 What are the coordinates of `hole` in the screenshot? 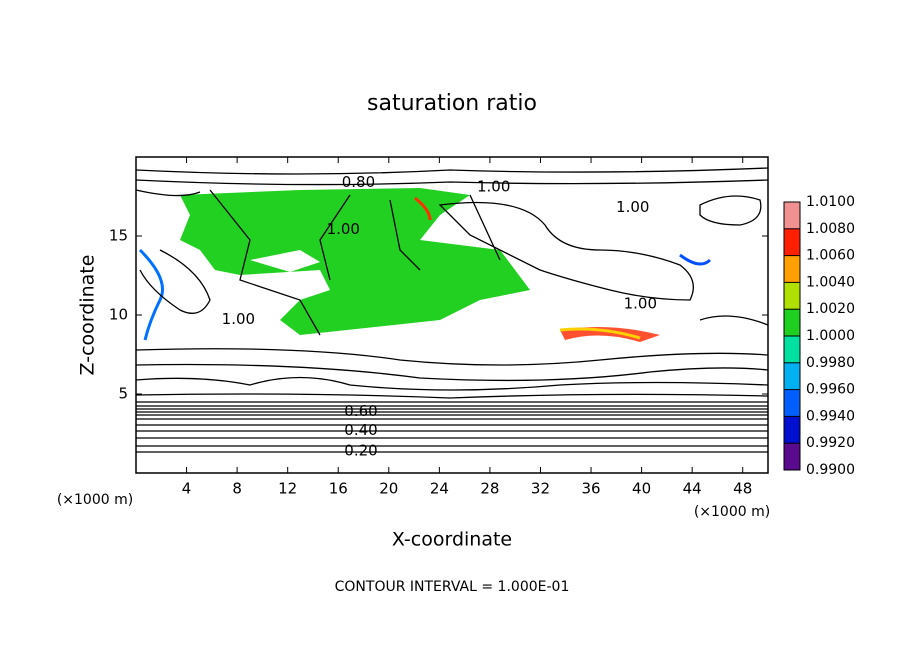 It's located at (285, 261).